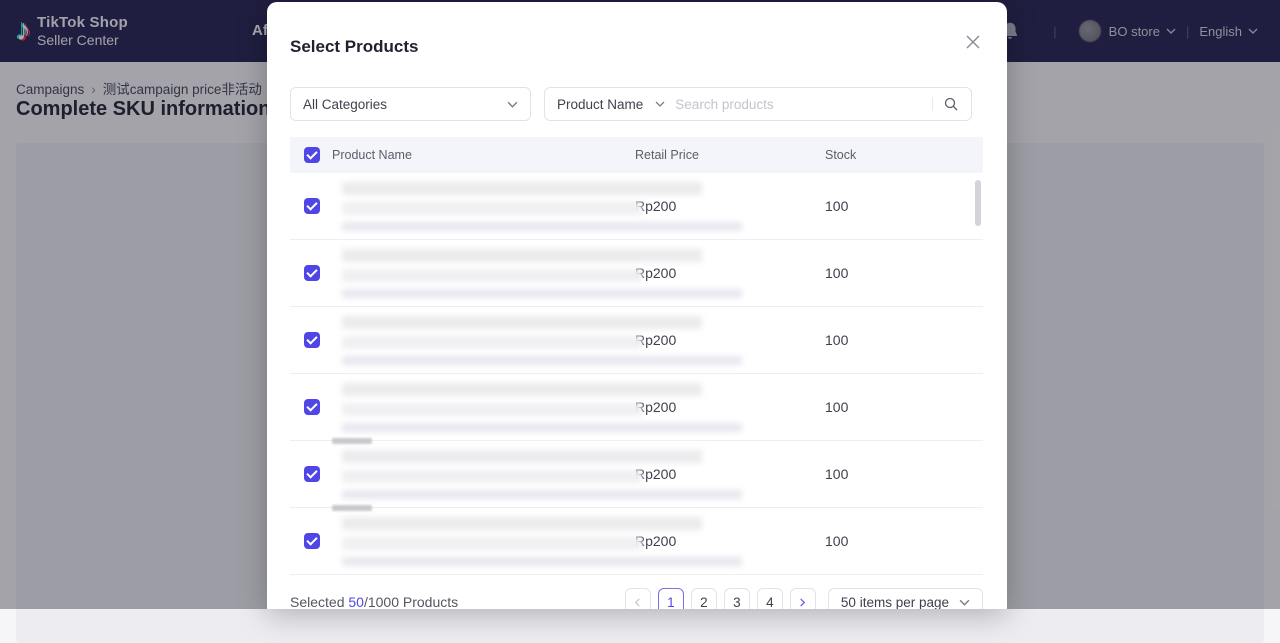  I want to click on selected-count: 50, so click(356, 601).